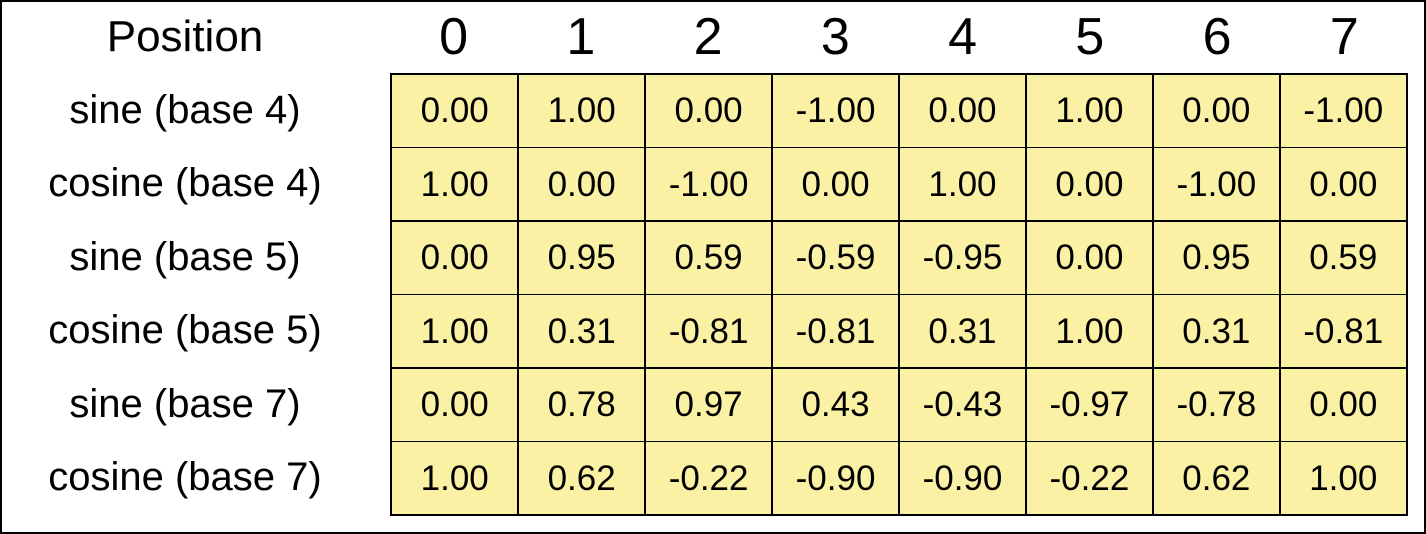 This screenshot has width=1426, height=534. Describe the element at coordinates (185, 477) in the screenshot. I see `row-label: cosine (base 7)` at that location.